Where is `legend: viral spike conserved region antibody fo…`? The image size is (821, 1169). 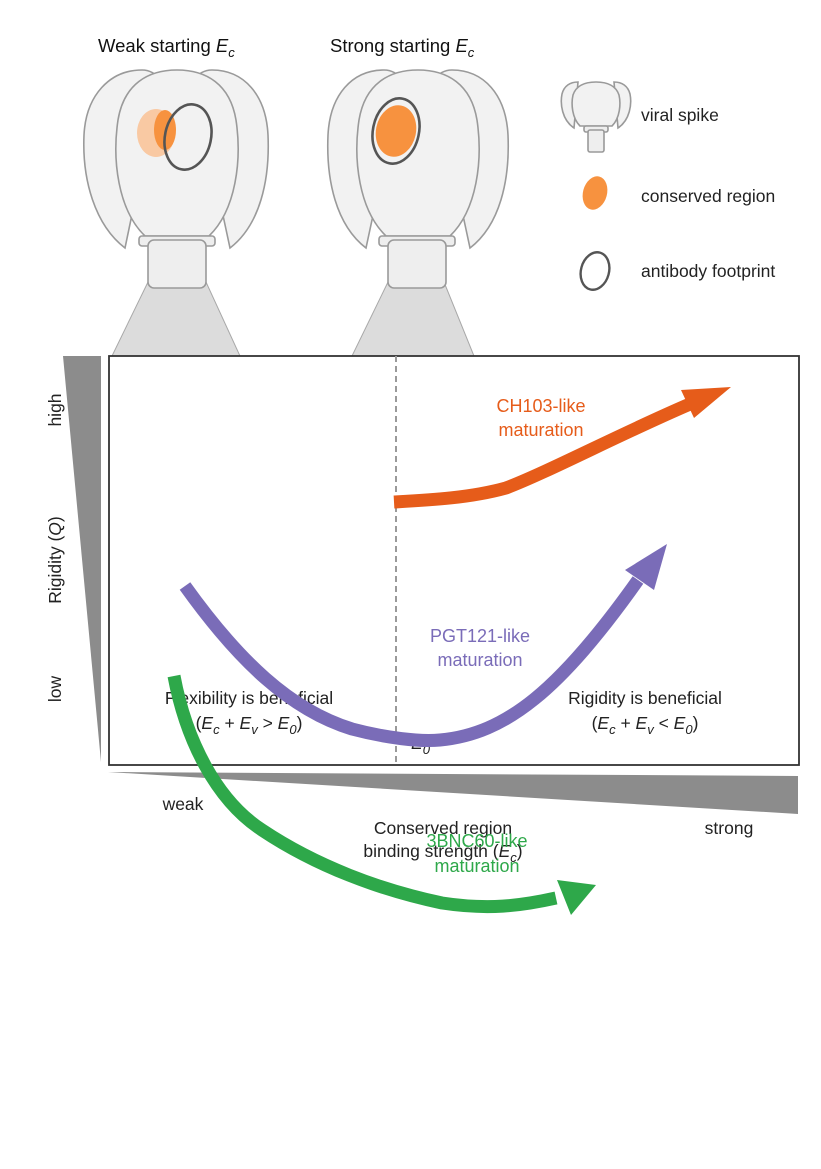 legend: viral spike conserved region antibody fo… is located at coordinates (667, 186).